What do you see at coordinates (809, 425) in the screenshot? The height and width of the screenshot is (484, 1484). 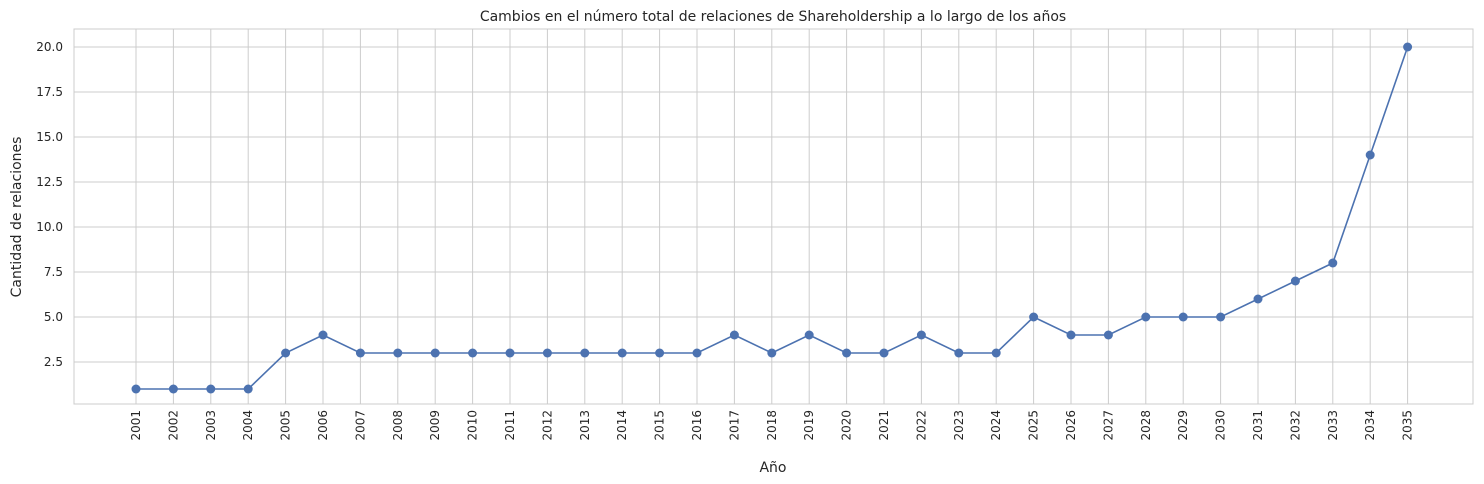 I see `x-tick-label: 2019` at bounding box center [809, 425].